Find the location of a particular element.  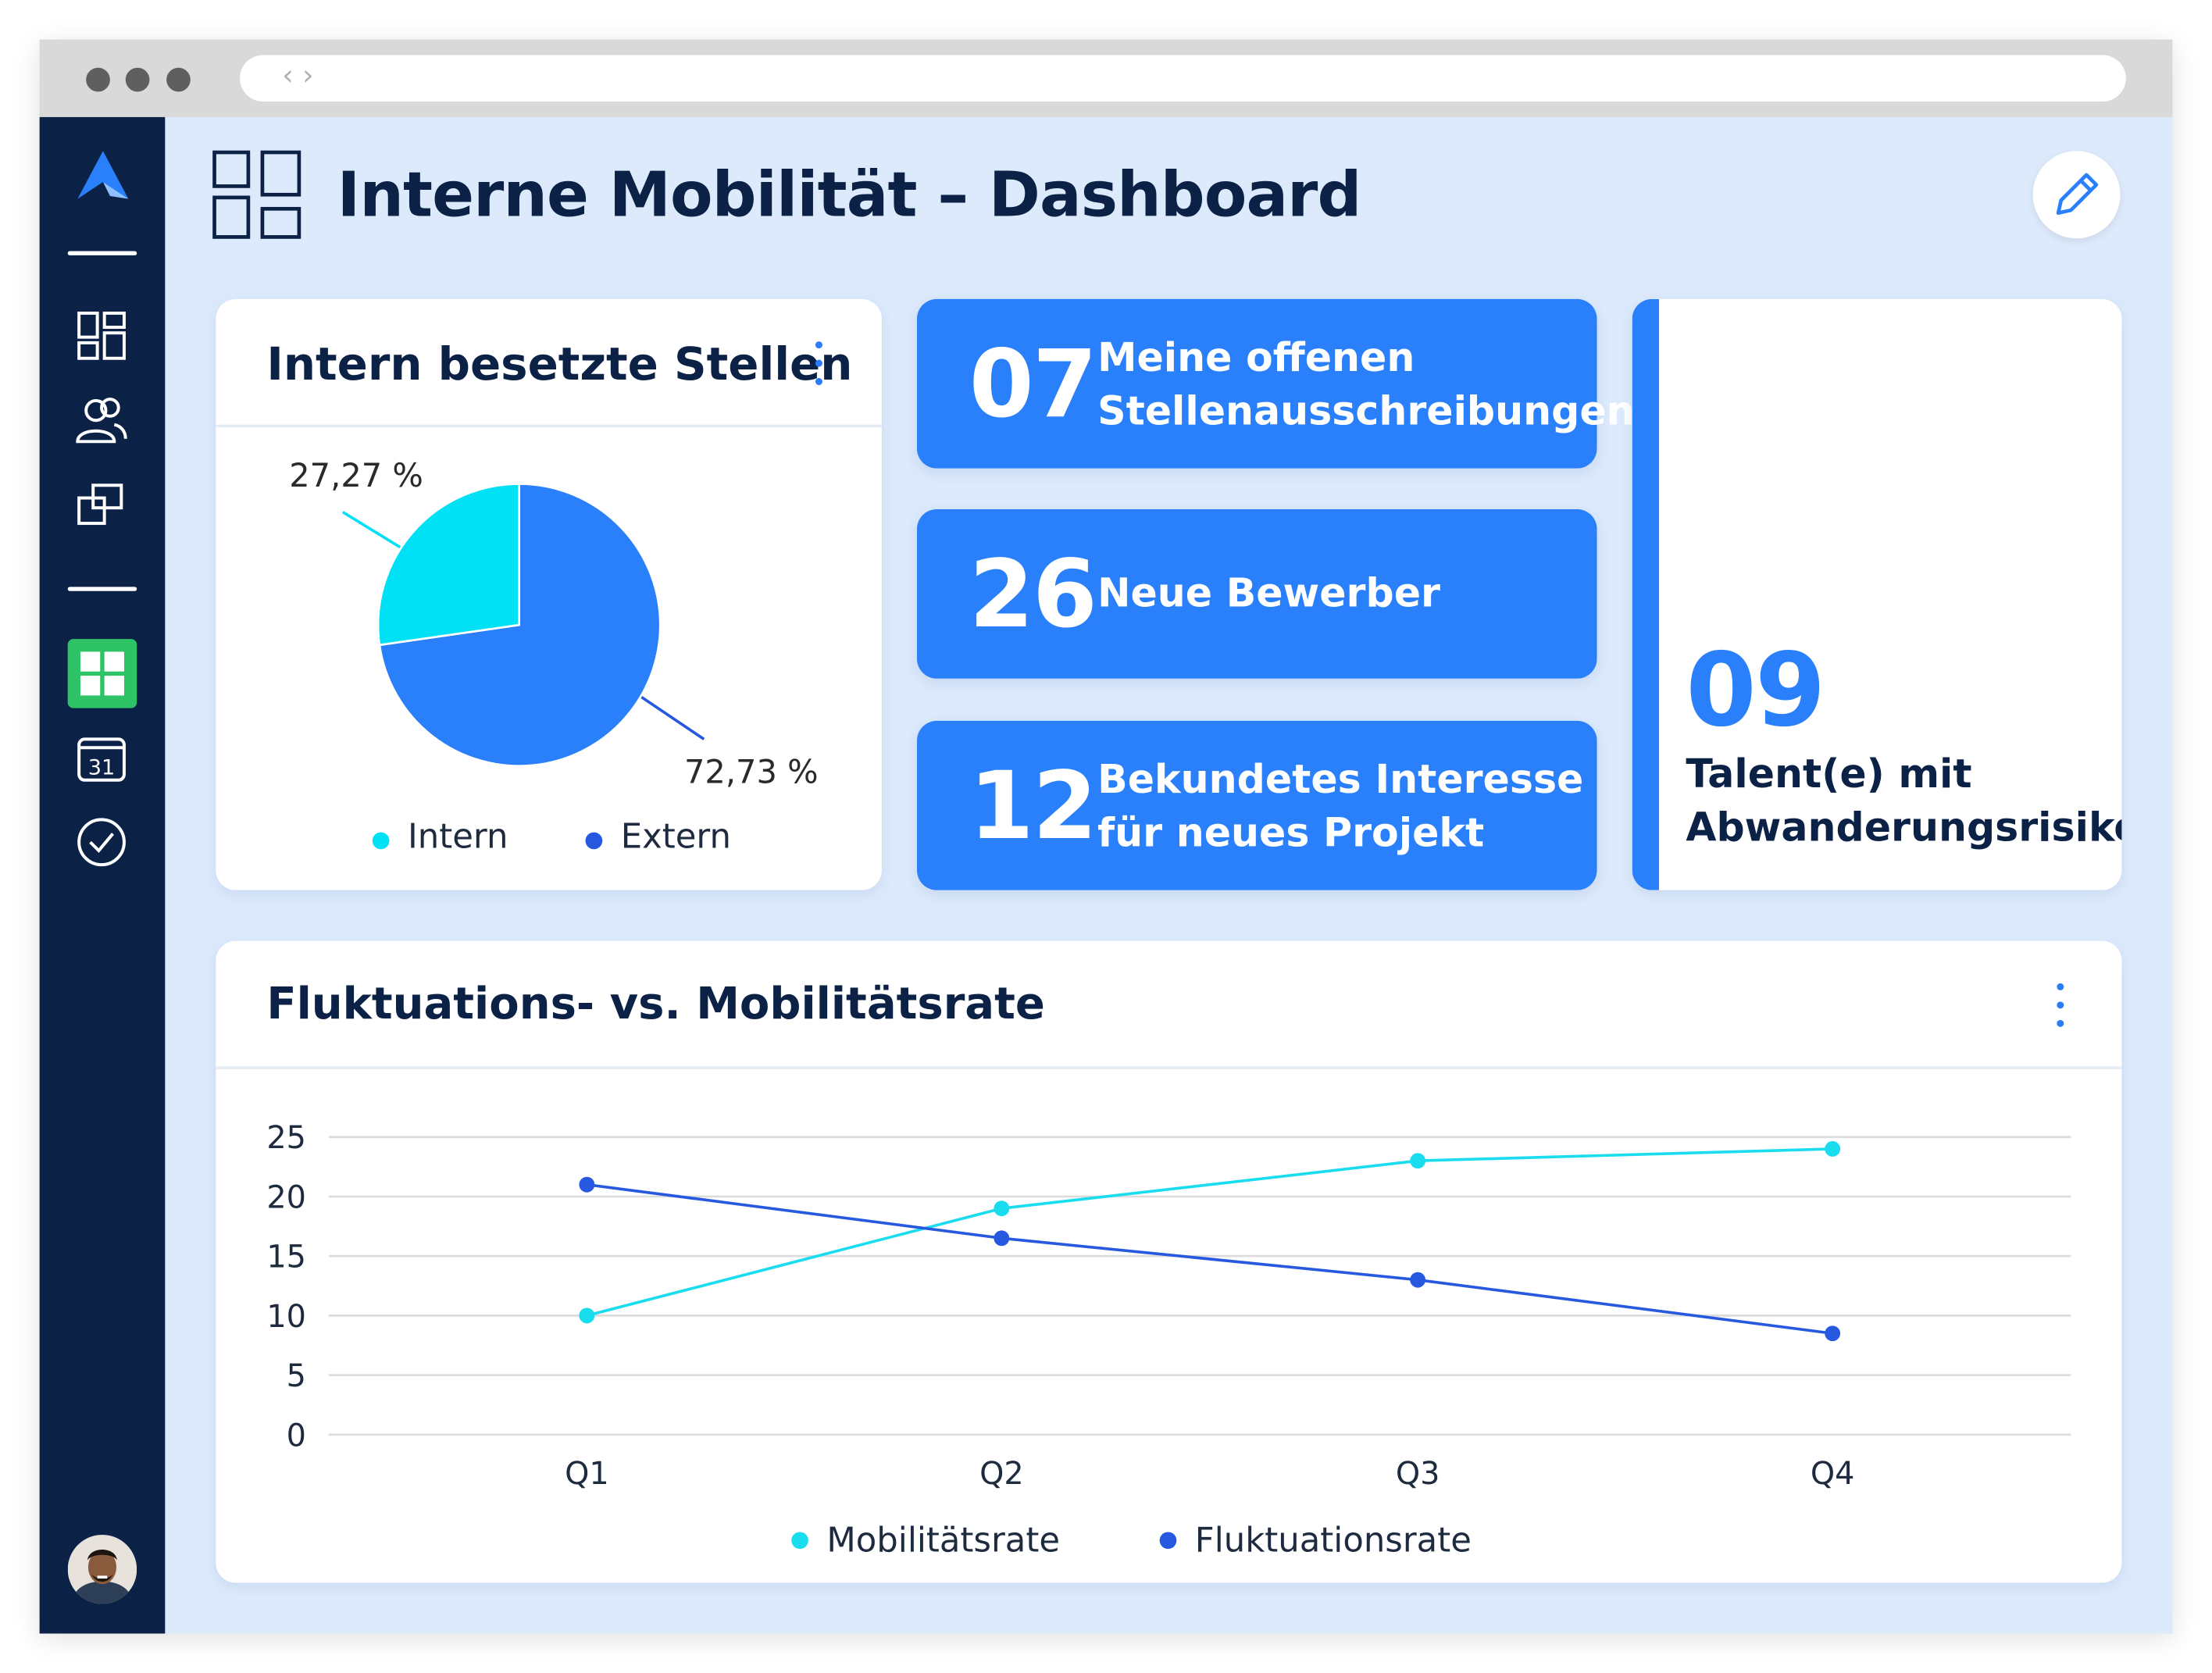

line-chart-x-ticks: Q1 Q2 Q3 Q4 is located at coordinates (1209, 1474).